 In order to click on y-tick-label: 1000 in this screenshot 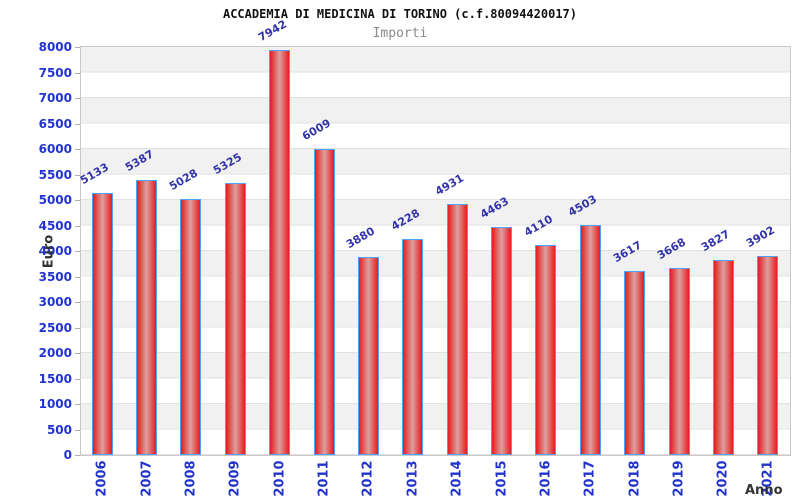, I will do `click(55, 404)`.